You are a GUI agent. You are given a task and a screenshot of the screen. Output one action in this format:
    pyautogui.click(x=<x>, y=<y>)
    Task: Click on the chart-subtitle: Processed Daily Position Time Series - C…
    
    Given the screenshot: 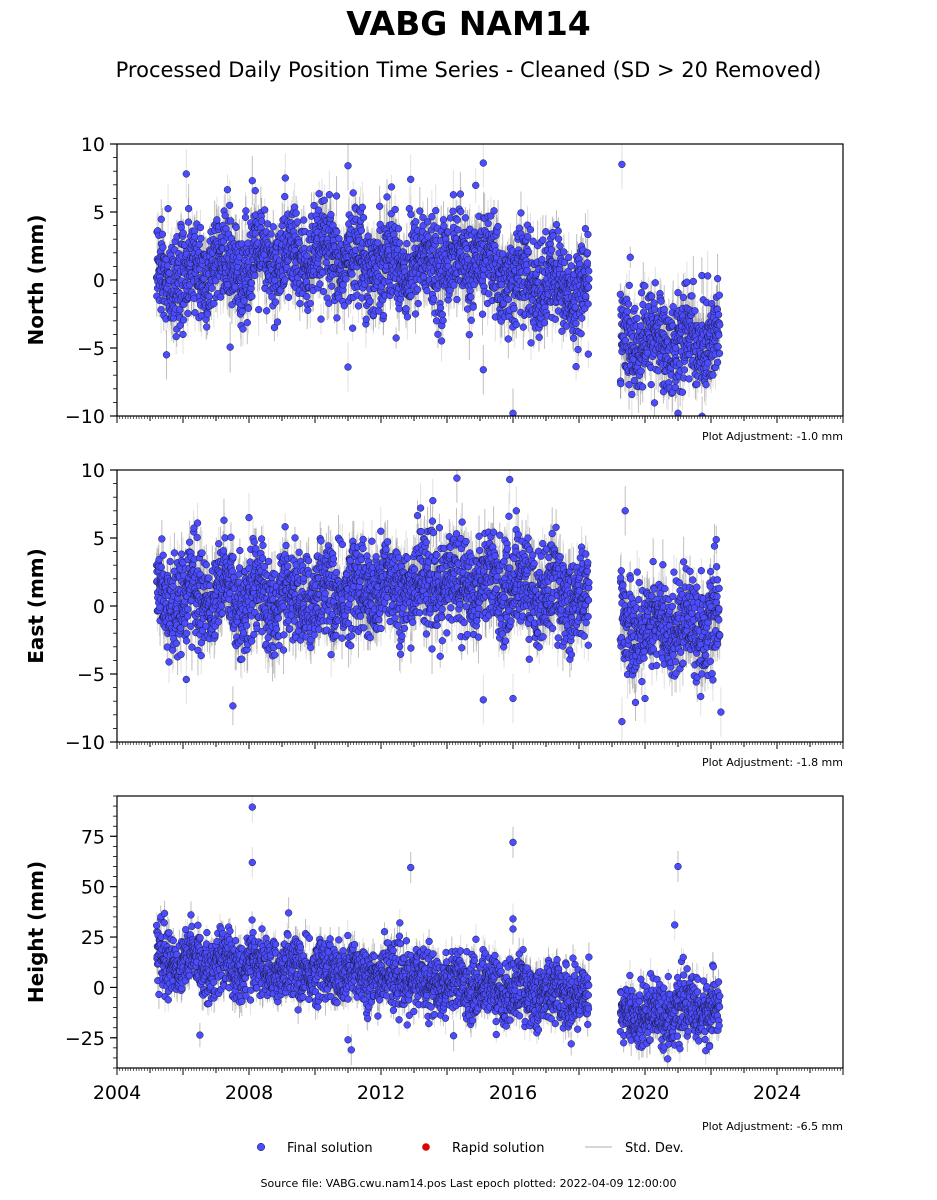 What is the action you would take?
    pyautogui.click(x=468, y=70)
    